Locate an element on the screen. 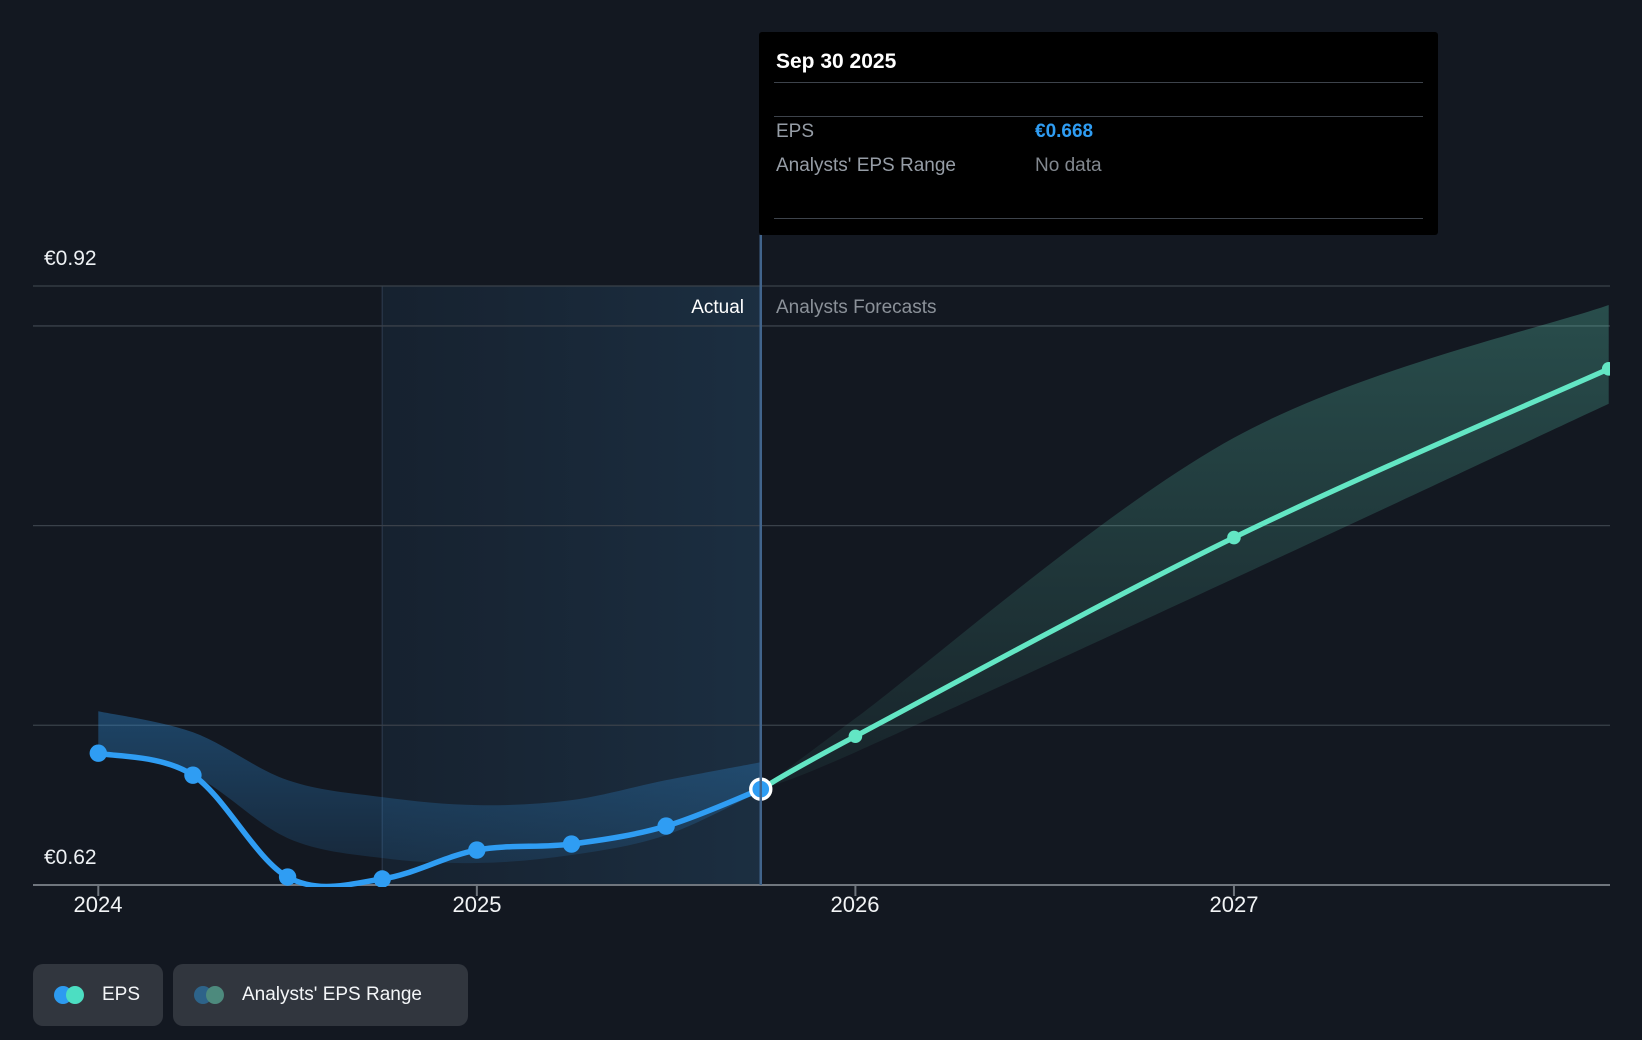 The image size is (1642, 1040). tooltip-date-title: Sep 30 2025 is located at coordinates (836, 61).